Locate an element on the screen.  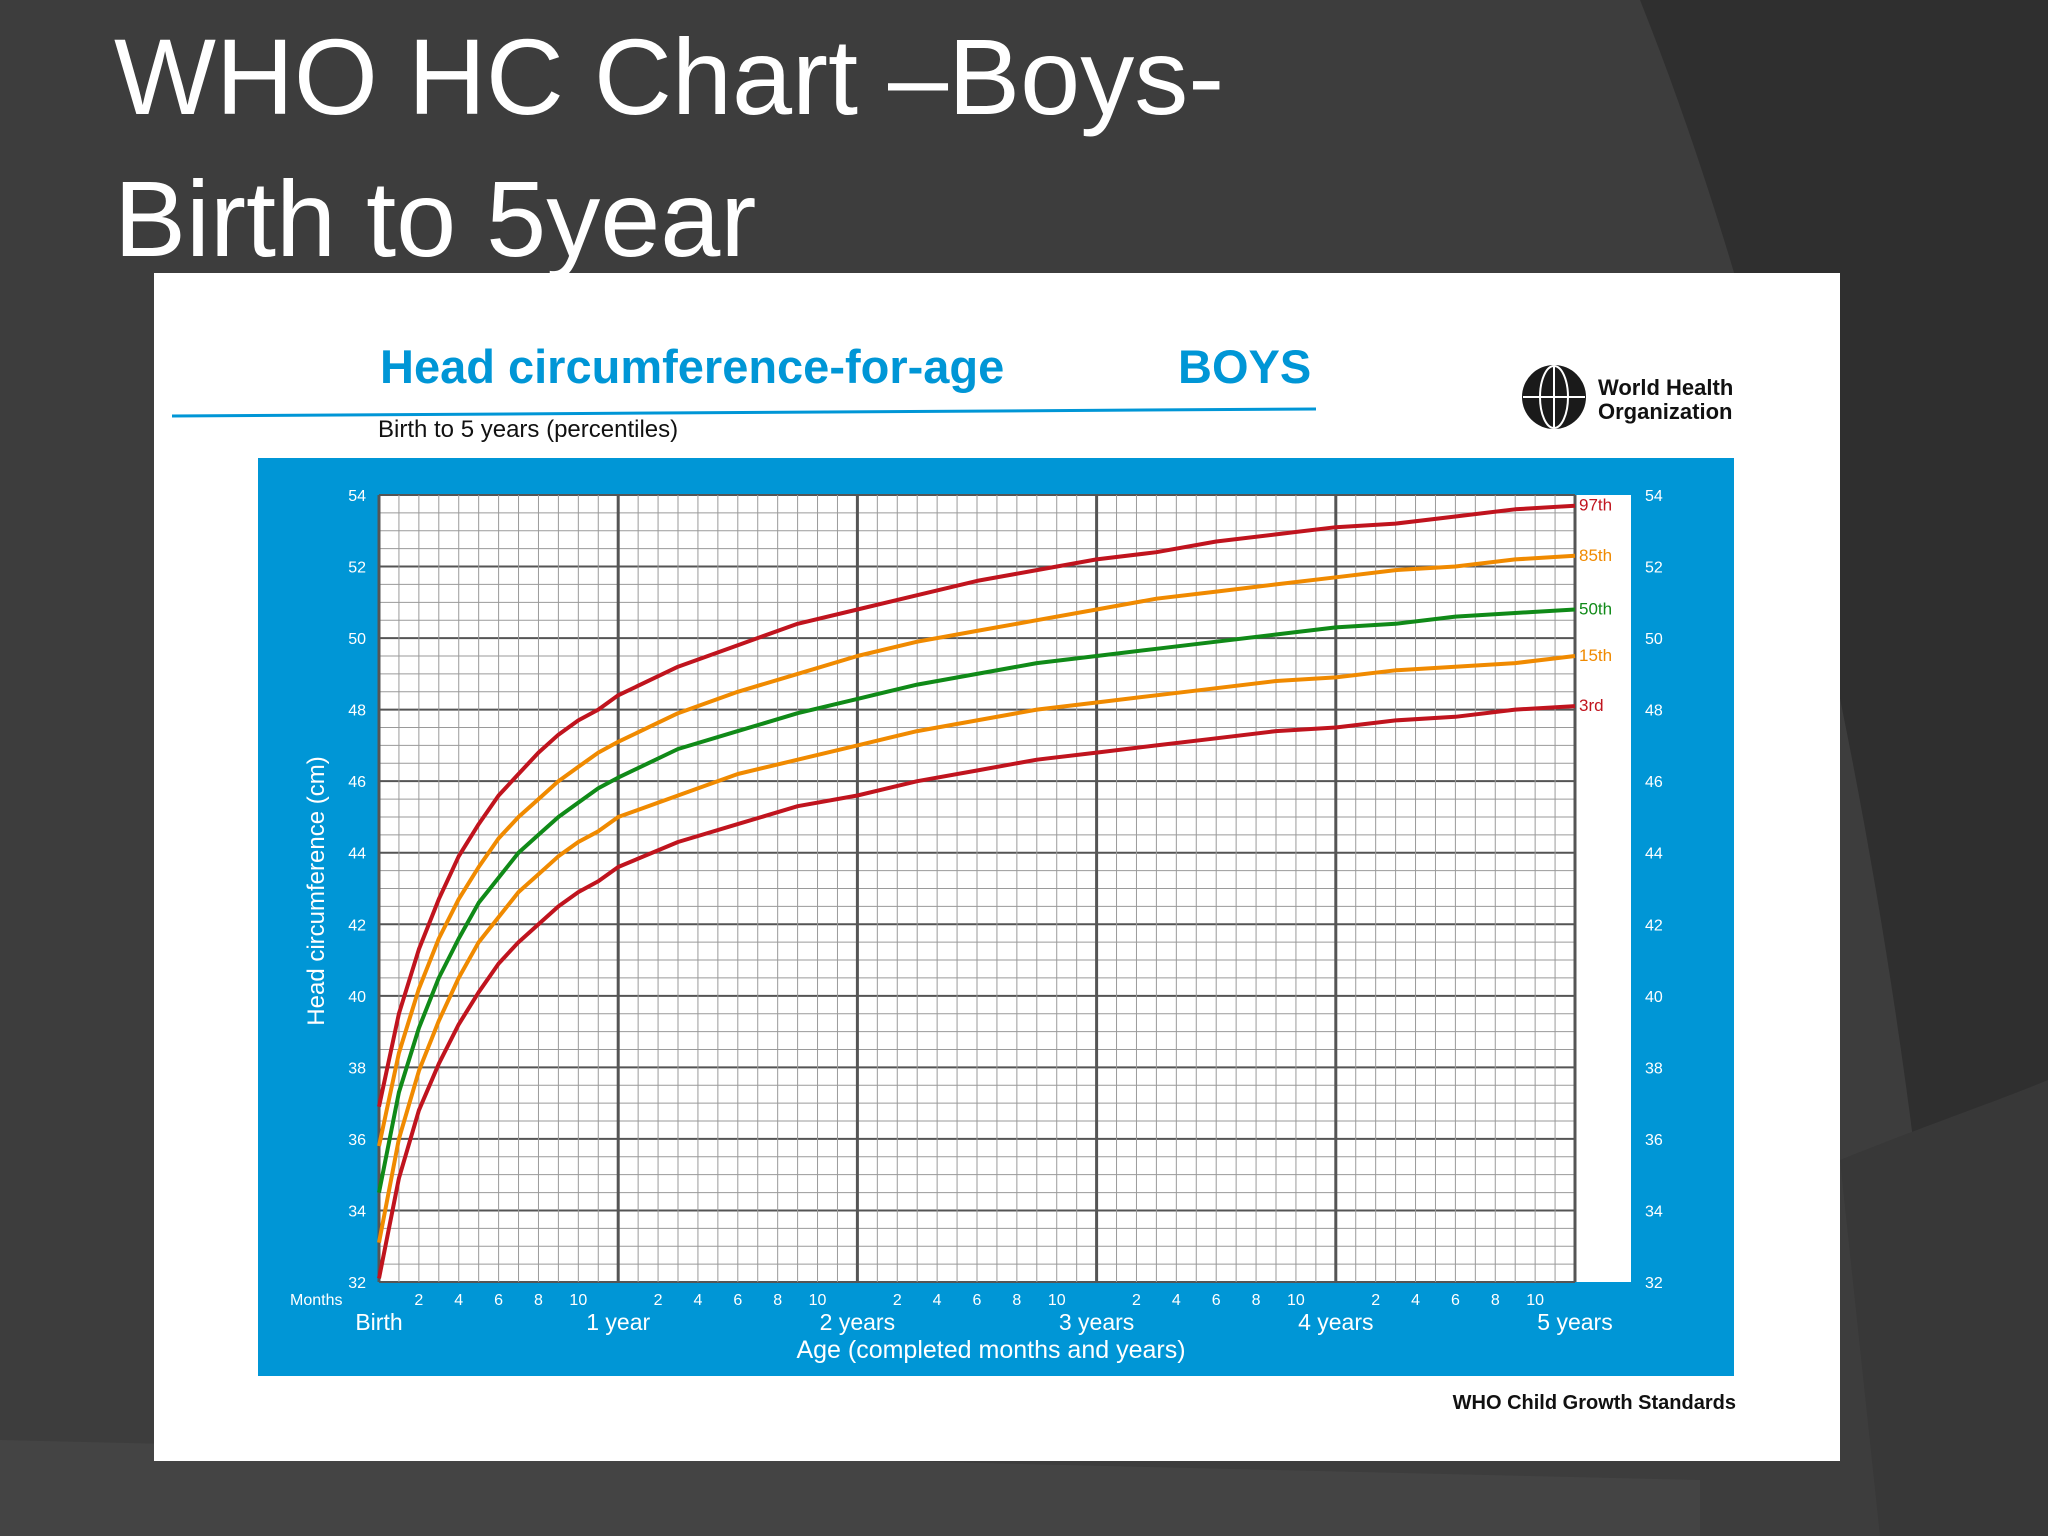
y-tick-label-left: 48 is located at coordinates (357, 711).